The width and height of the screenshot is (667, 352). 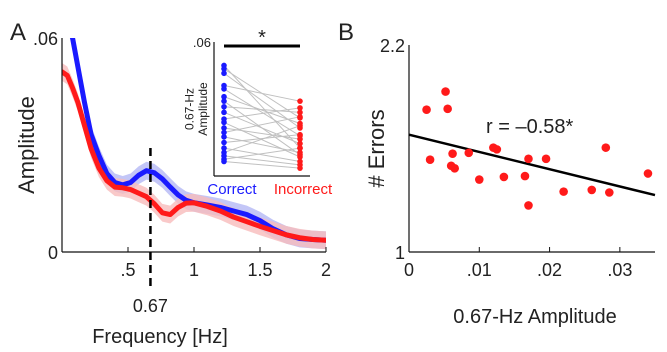 What do you see at coordinates (203, 109) in the screenshot?
I see `inset-y-label-line: Amplitude` at bounding box center [203, 109].